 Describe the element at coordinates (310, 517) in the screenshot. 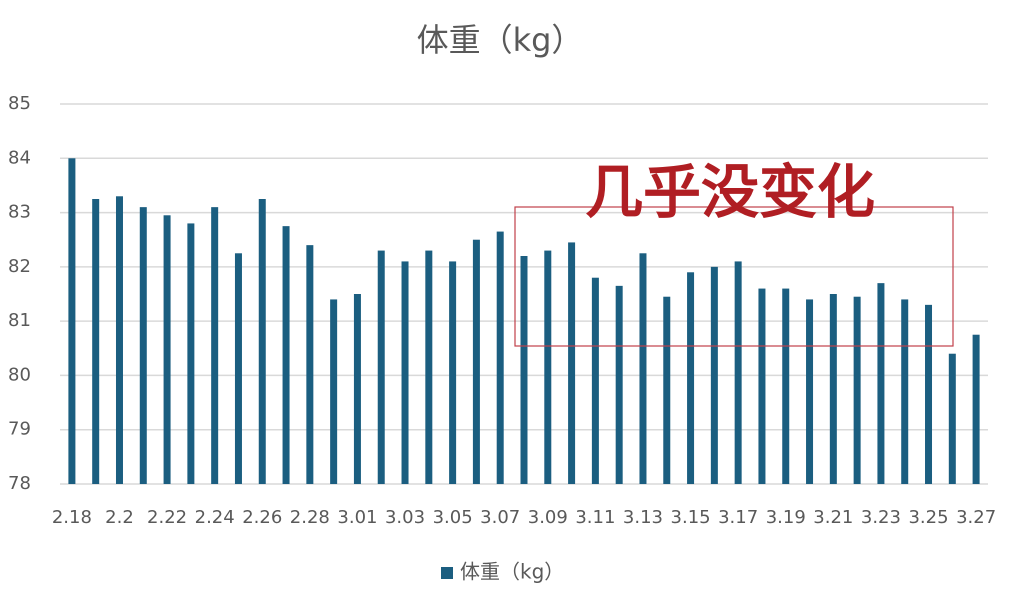

I see `x-tick-label: 2.28` at that location.